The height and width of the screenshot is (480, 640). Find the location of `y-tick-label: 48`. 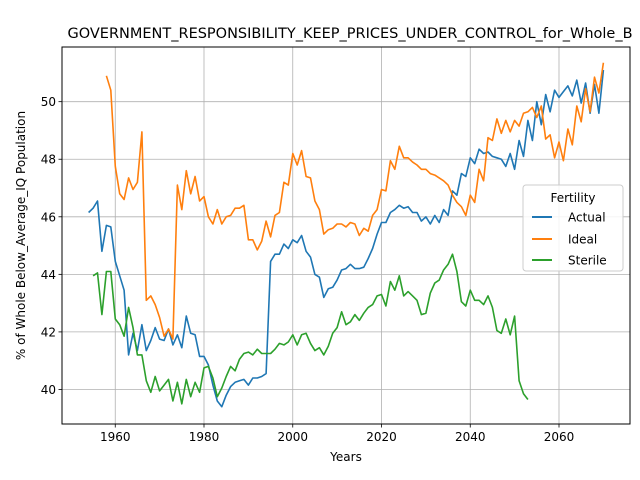

y-tick-label: 48 is located at coordinates (48, 160).